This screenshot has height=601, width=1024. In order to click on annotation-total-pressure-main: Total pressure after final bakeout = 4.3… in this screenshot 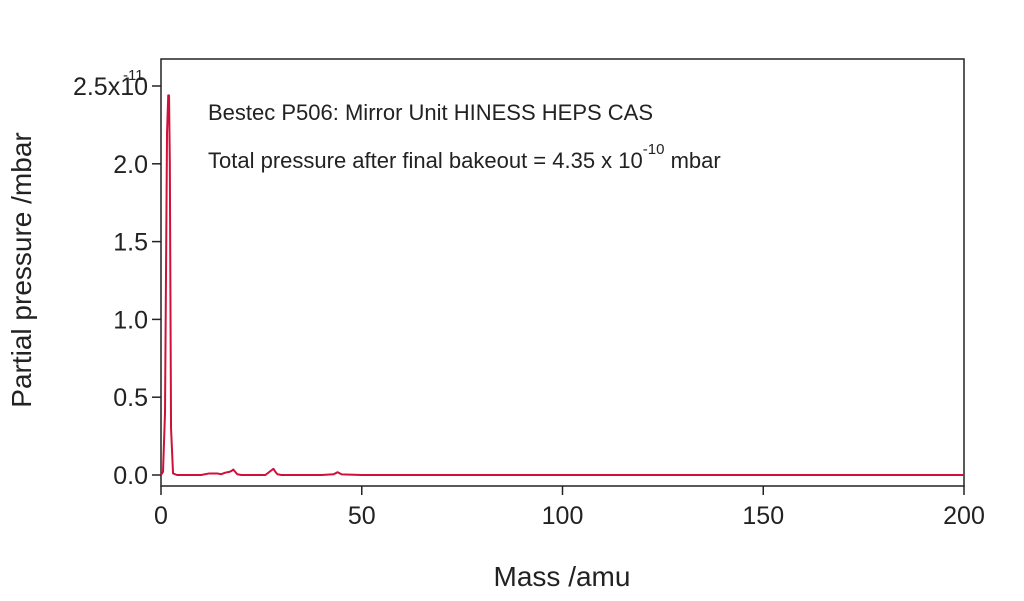, I will do `click(425, 160)`.